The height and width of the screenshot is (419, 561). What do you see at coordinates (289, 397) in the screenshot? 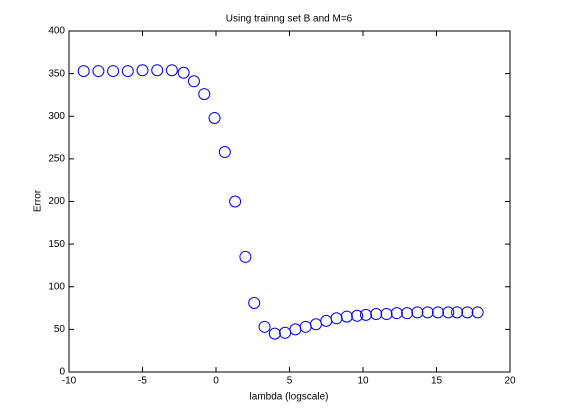
I see `x-axis-label: lambda (logscale)` at bounding box center [289, 397].